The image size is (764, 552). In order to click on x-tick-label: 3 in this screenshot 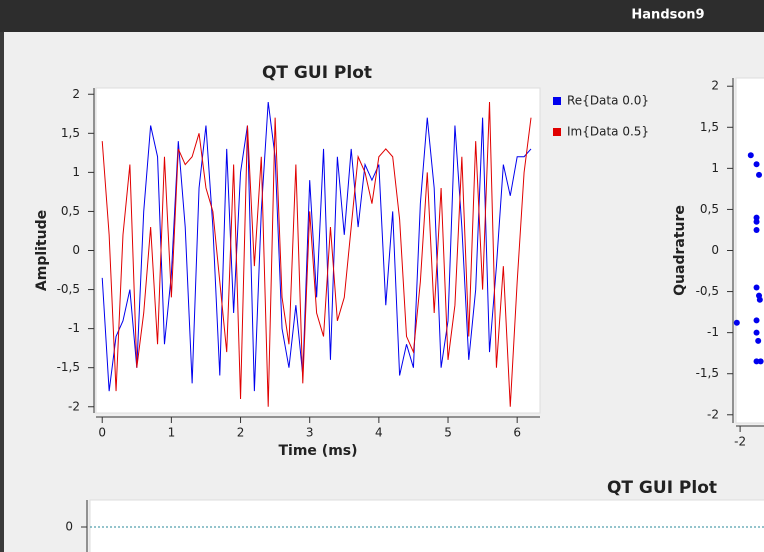, I will do `click(310, 433)`.